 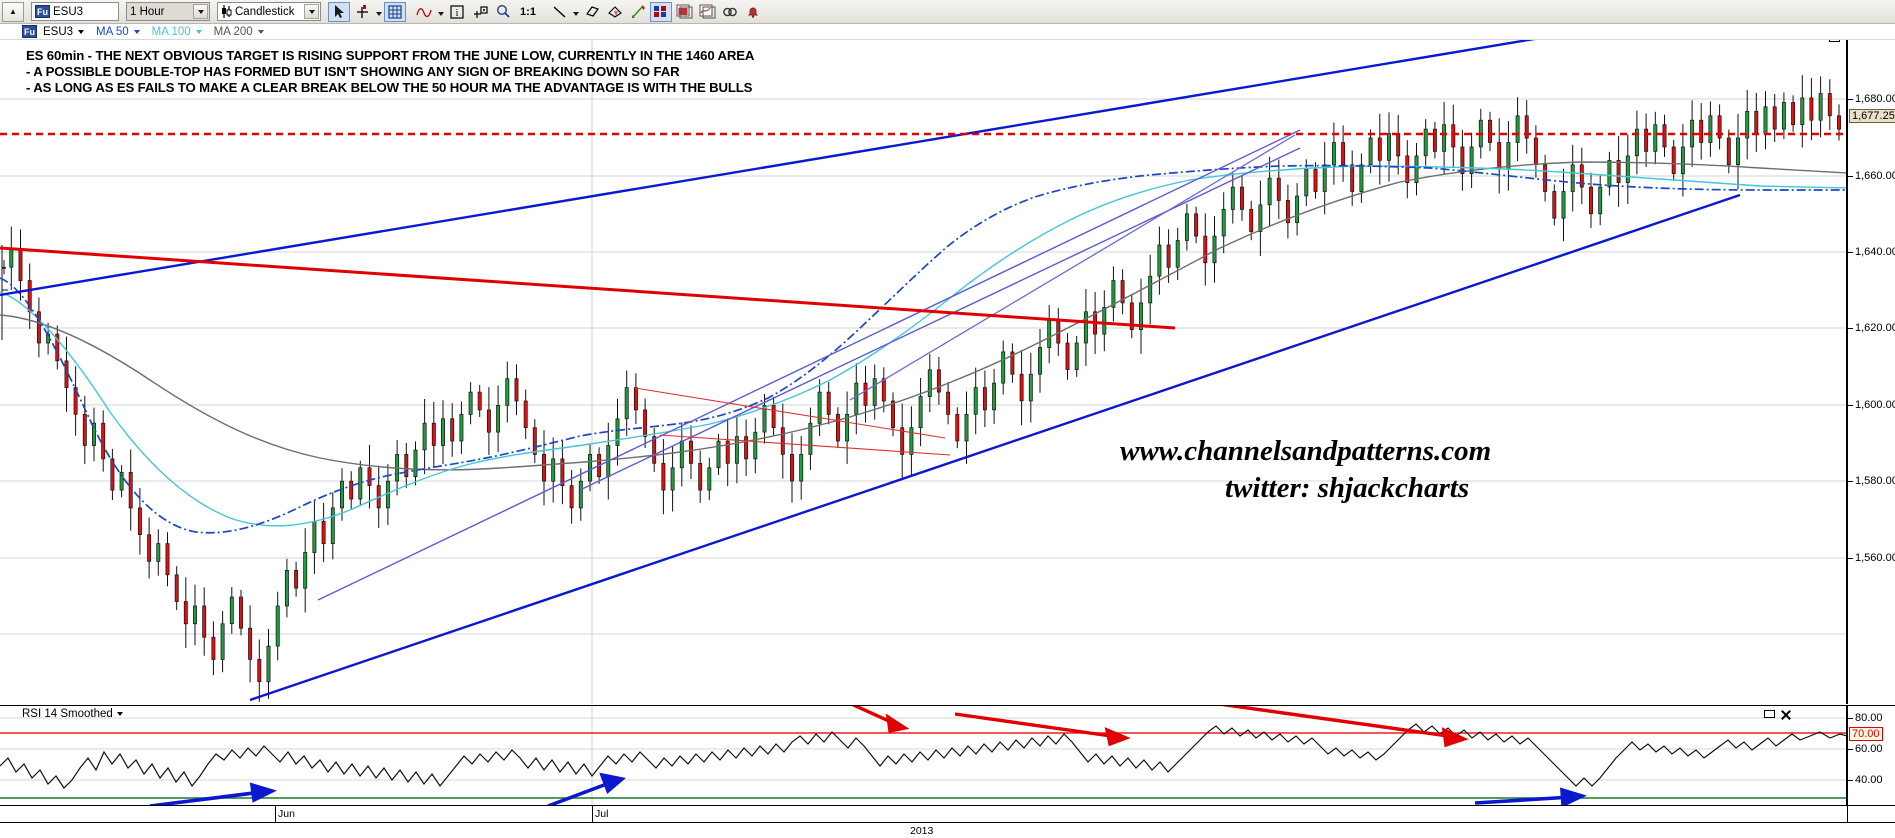 What do you see at coordinates (81, 31) in the screenshot?
I see `chevron-down-icon-symbol` at bounding box center [81, 31].